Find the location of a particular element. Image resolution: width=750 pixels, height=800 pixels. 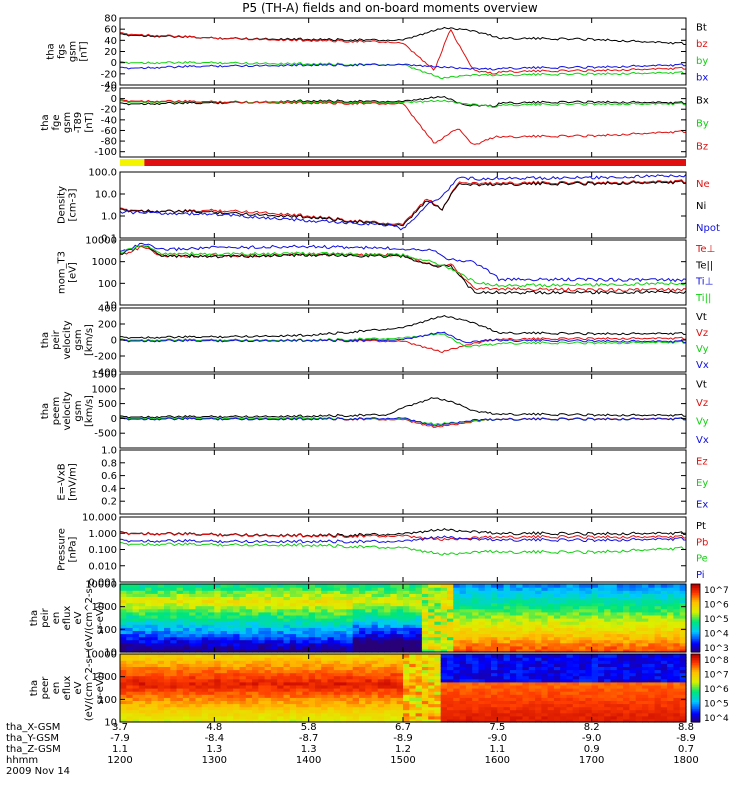

y-axis-label: E=-VxB is located at coordinates (62, 481).